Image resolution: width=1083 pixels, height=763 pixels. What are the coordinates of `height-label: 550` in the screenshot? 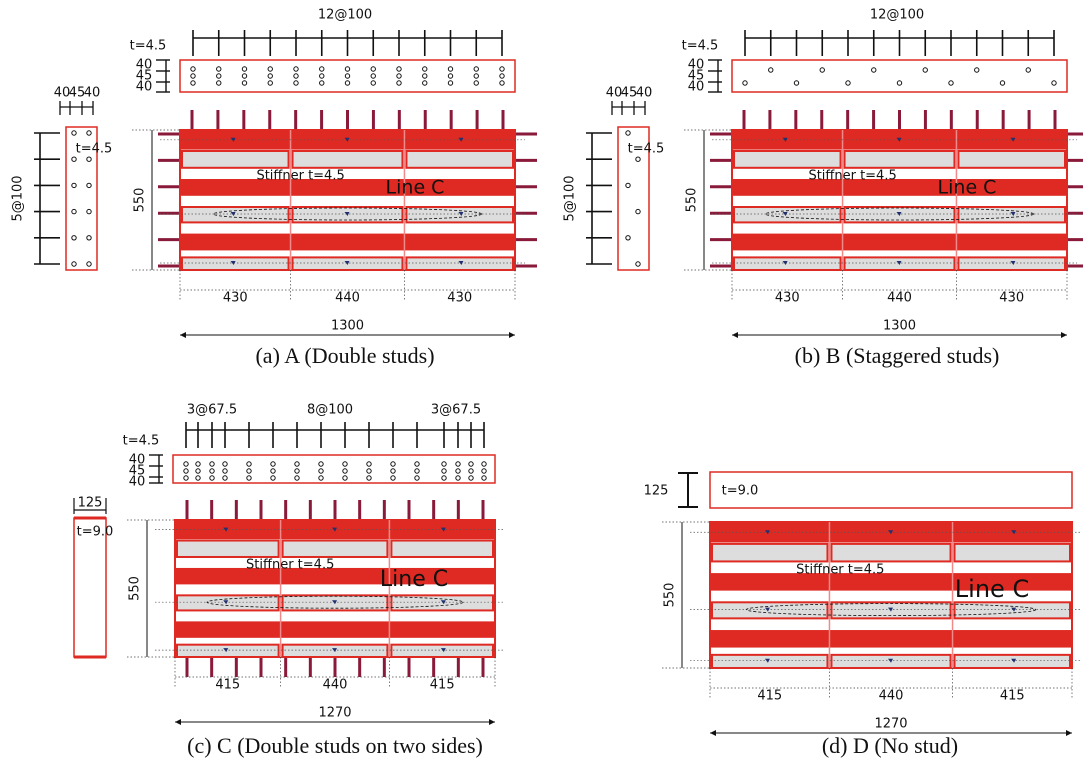 It's located at (135, 588).